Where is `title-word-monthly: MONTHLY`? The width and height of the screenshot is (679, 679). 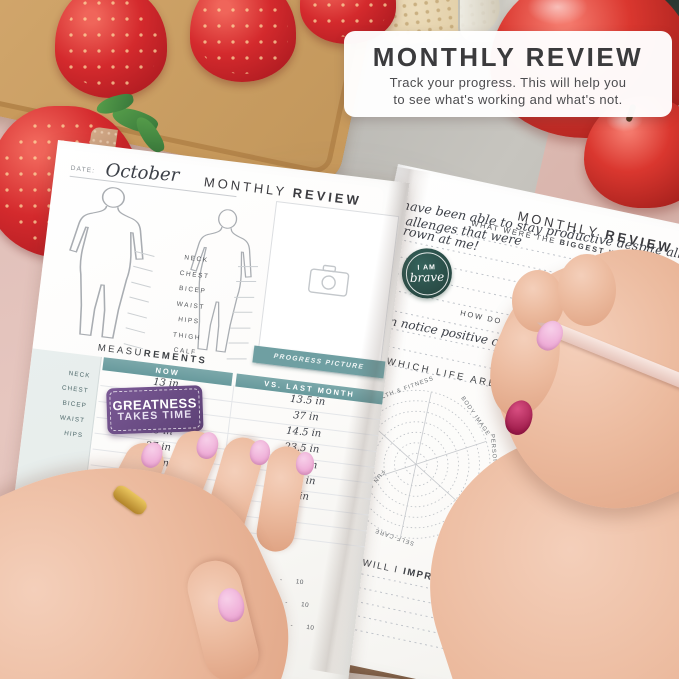 title-word-monthly: MONTHLY is located at coordinates (245, 187).